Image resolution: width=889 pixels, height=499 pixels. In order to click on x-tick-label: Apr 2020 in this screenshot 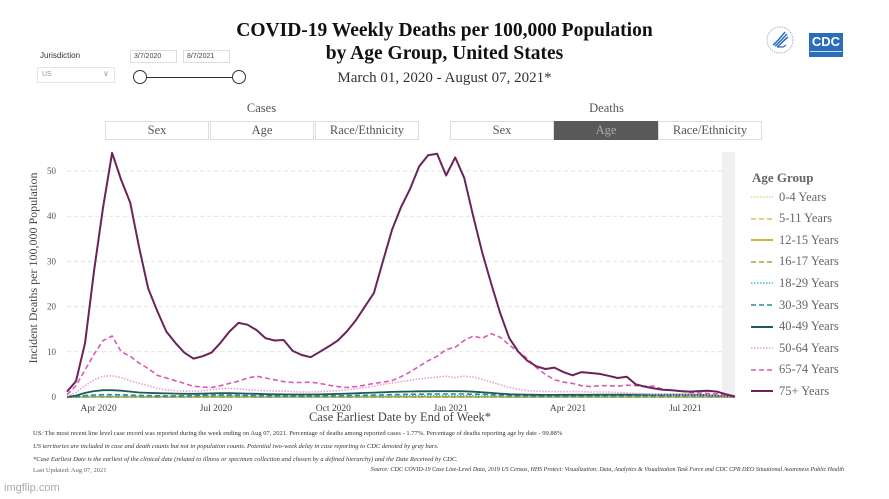, I will do `click(99, 409)`.